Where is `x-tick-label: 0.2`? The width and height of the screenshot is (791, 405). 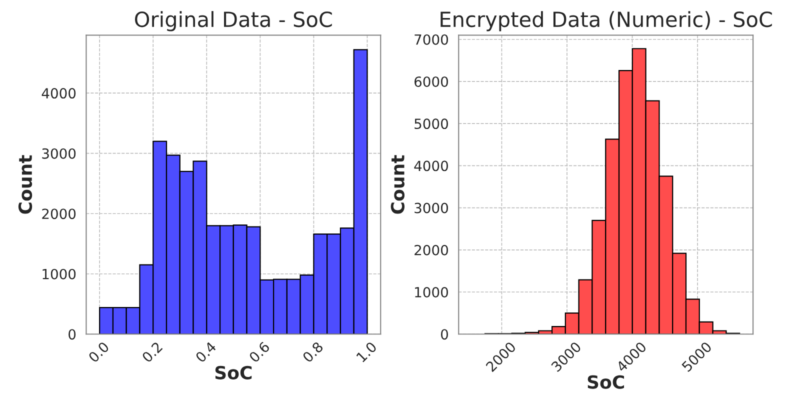
x-tick-label: 0.2 is located at coordinates (152, 352).